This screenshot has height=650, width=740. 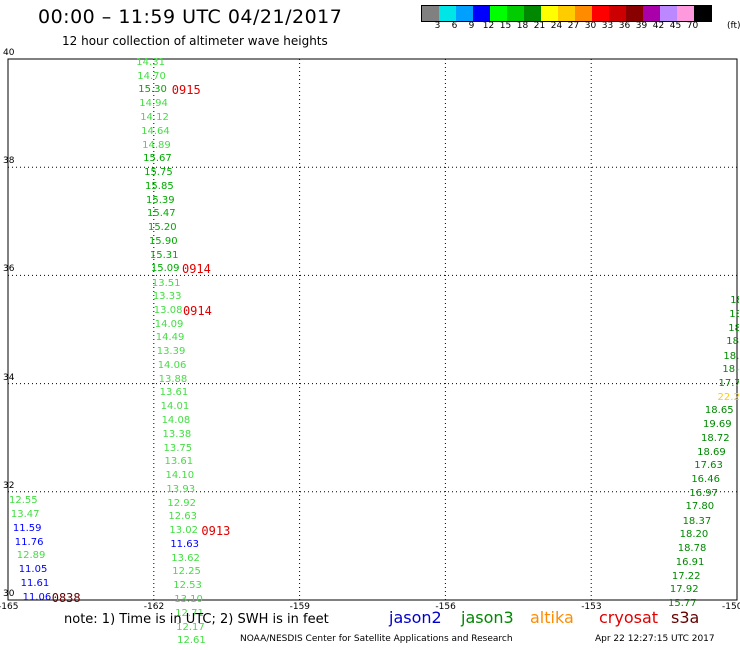 I want to click on longitude-label: -162, so click(x=154, y=607).